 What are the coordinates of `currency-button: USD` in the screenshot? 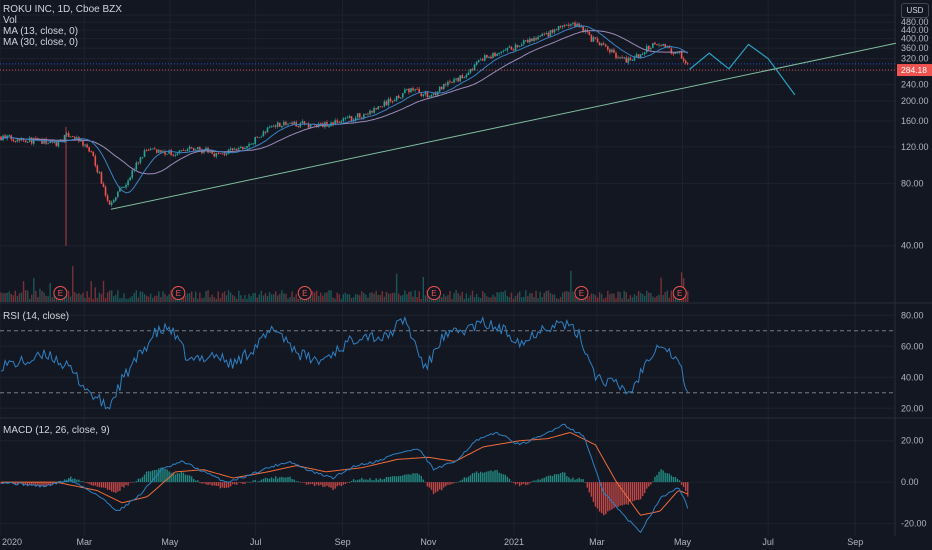 It's located at (915, 10).